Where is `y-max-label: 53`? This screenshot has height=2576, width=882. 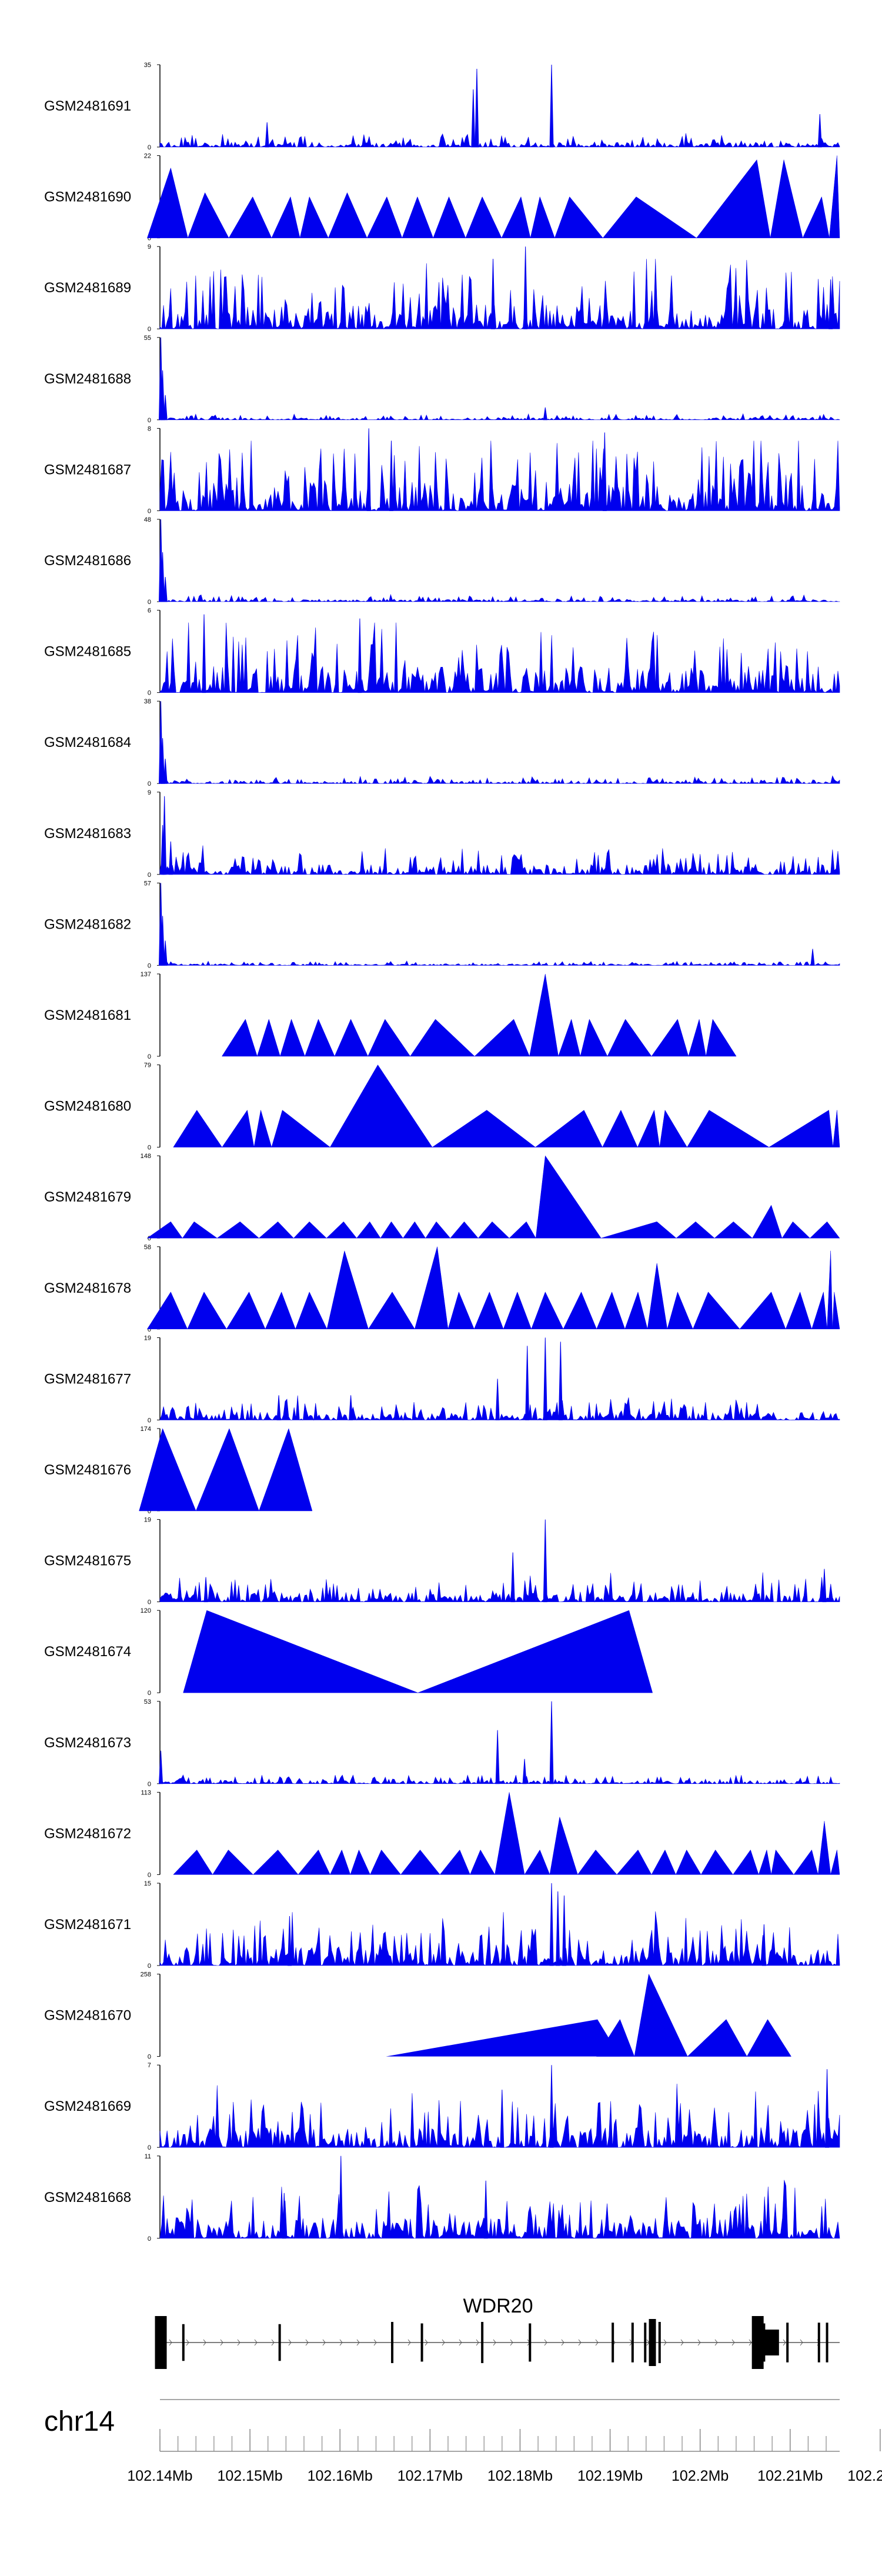
y-max-label: 53 is located at coordinates (147, 1702).